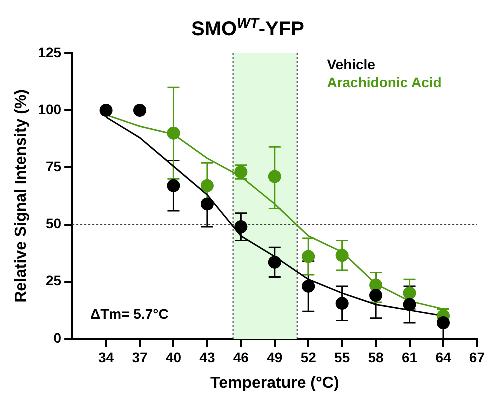  What do you see at coordinates (308, 357) in the screenshot?
I see `x-tick-label: 52` at bounding box center [308, 357].